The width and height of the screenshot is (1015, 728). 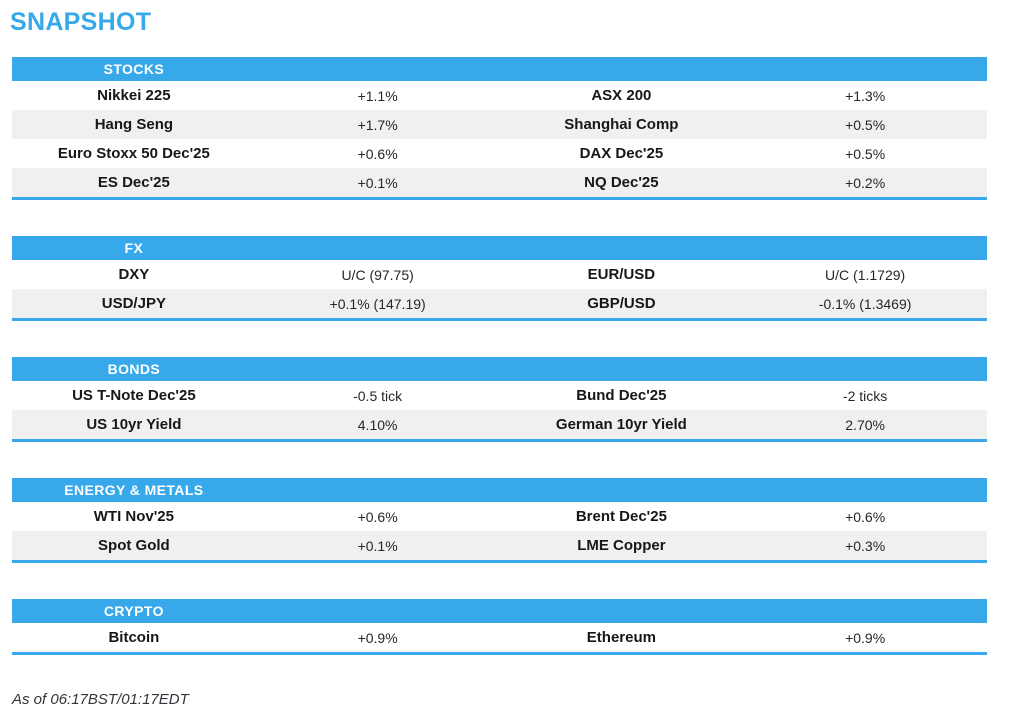 I want to click on table-header-bar: BONDS, so click(x=499, y=369).